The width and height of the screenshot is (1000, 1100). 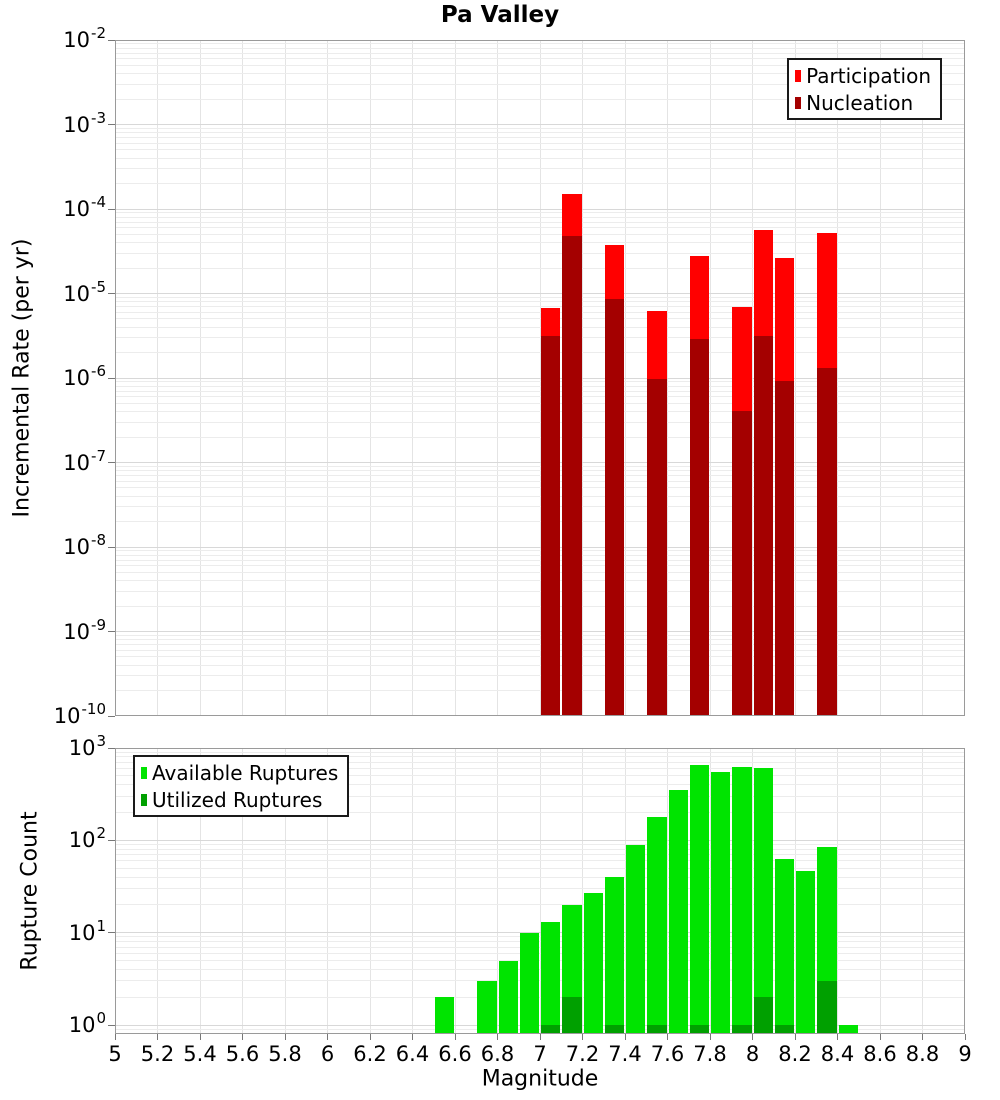 I want to click on magnitude-axis-title: Magnitude, so click(x=540, y=1079).